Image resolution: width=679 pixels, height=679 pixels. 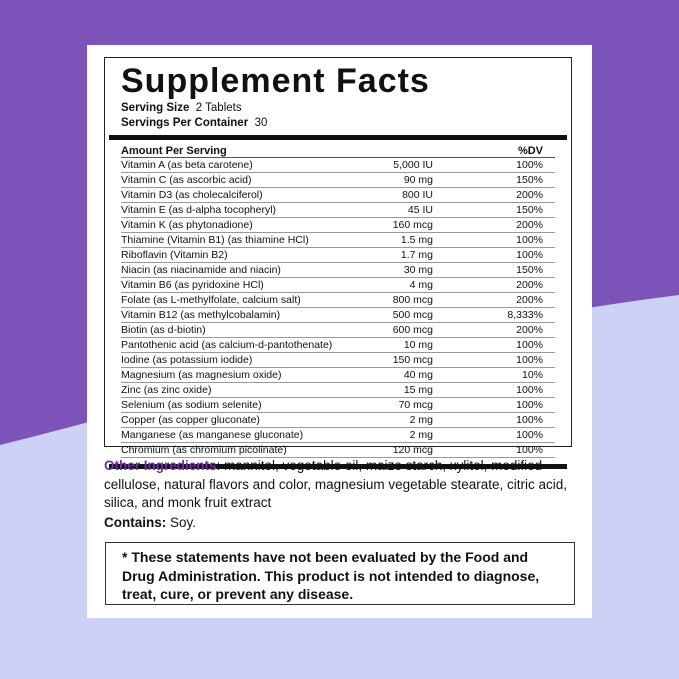 I want to click on amount: 40 mg, so click(x=418, y=375).